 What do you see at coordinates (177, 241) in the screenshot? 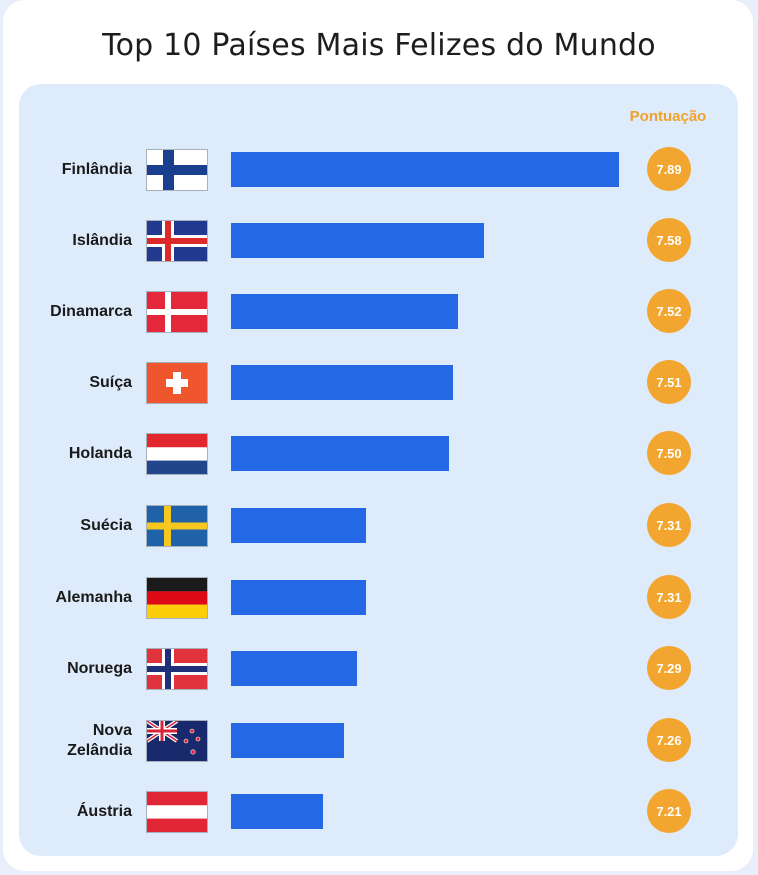
I see `iceland-flag-icon` at bounding box center [177, 241].